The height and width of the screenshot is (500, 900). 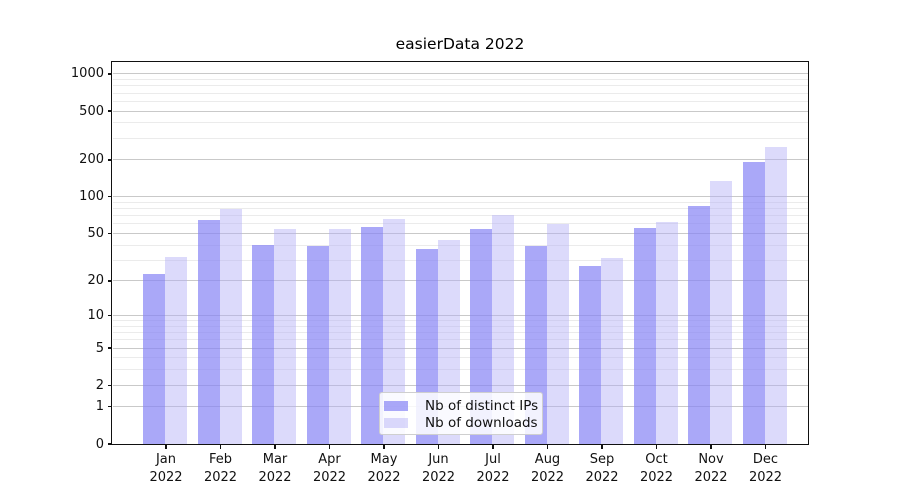 What do you see at coordinates (275, 468) in the screenshot?
I see `x-tick-label: Mar 2022` at bounding box center [275, 468].